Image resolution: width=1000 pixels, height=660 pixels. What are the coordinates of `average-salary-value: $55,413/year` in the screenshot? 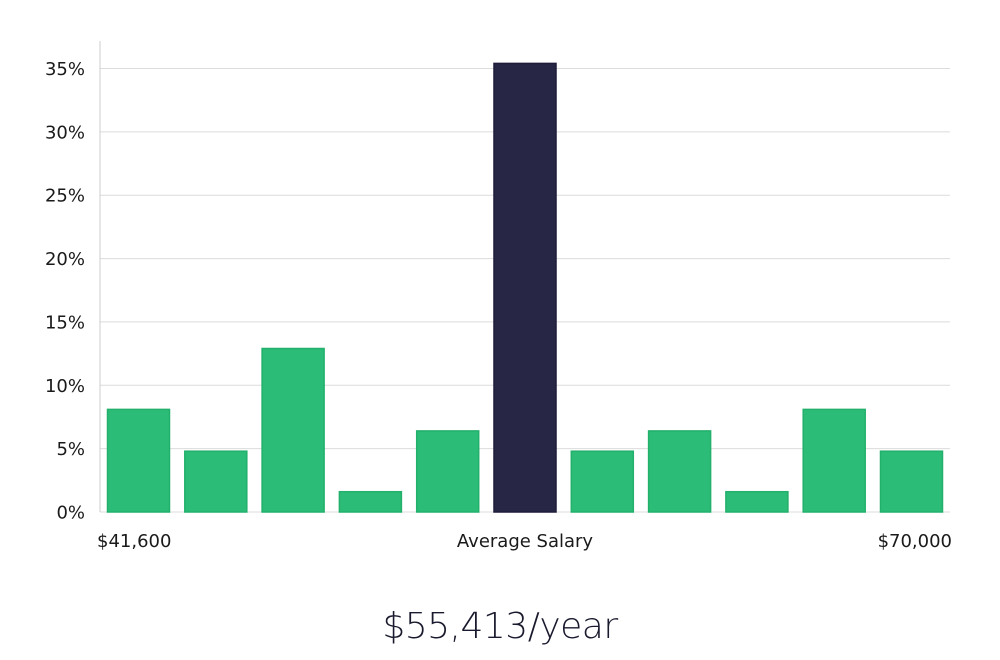 It's located at (500, 626).